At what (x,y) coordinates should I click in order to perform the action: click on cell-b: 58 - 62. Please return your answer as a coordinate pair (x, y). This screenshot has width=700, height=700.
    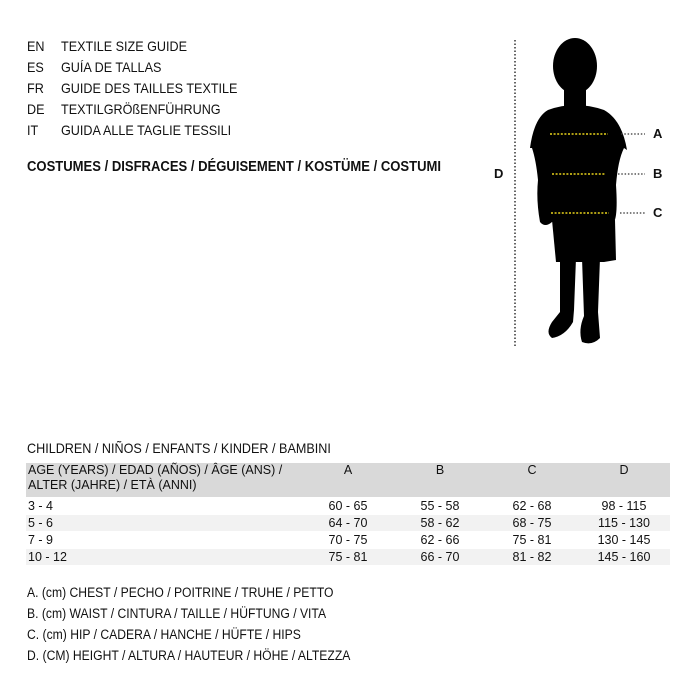
    Looking at the image, I should click on (440, 523).